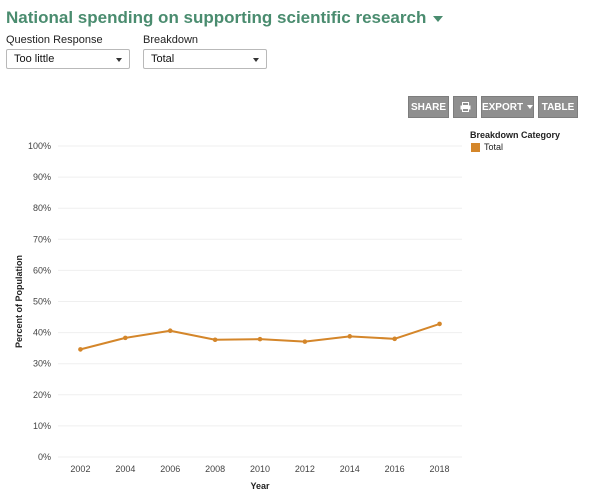  Describe the element at coordinates (171, 40) in the screenshot. I see `breakdown-label: Breakdown` at that location.